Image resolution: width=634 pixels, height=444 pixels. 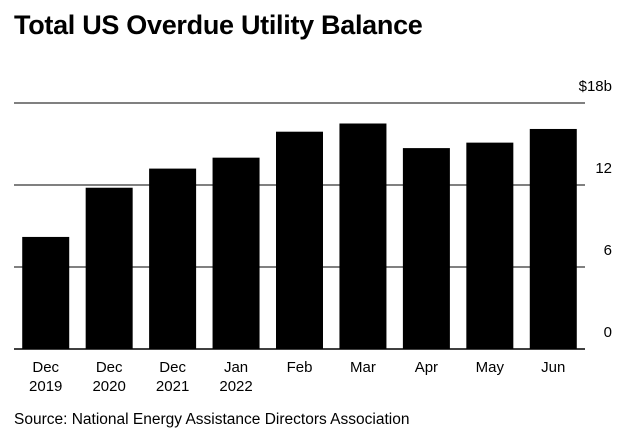 I want to click on x-tick-label: Mar, so click(x=363, y=367).